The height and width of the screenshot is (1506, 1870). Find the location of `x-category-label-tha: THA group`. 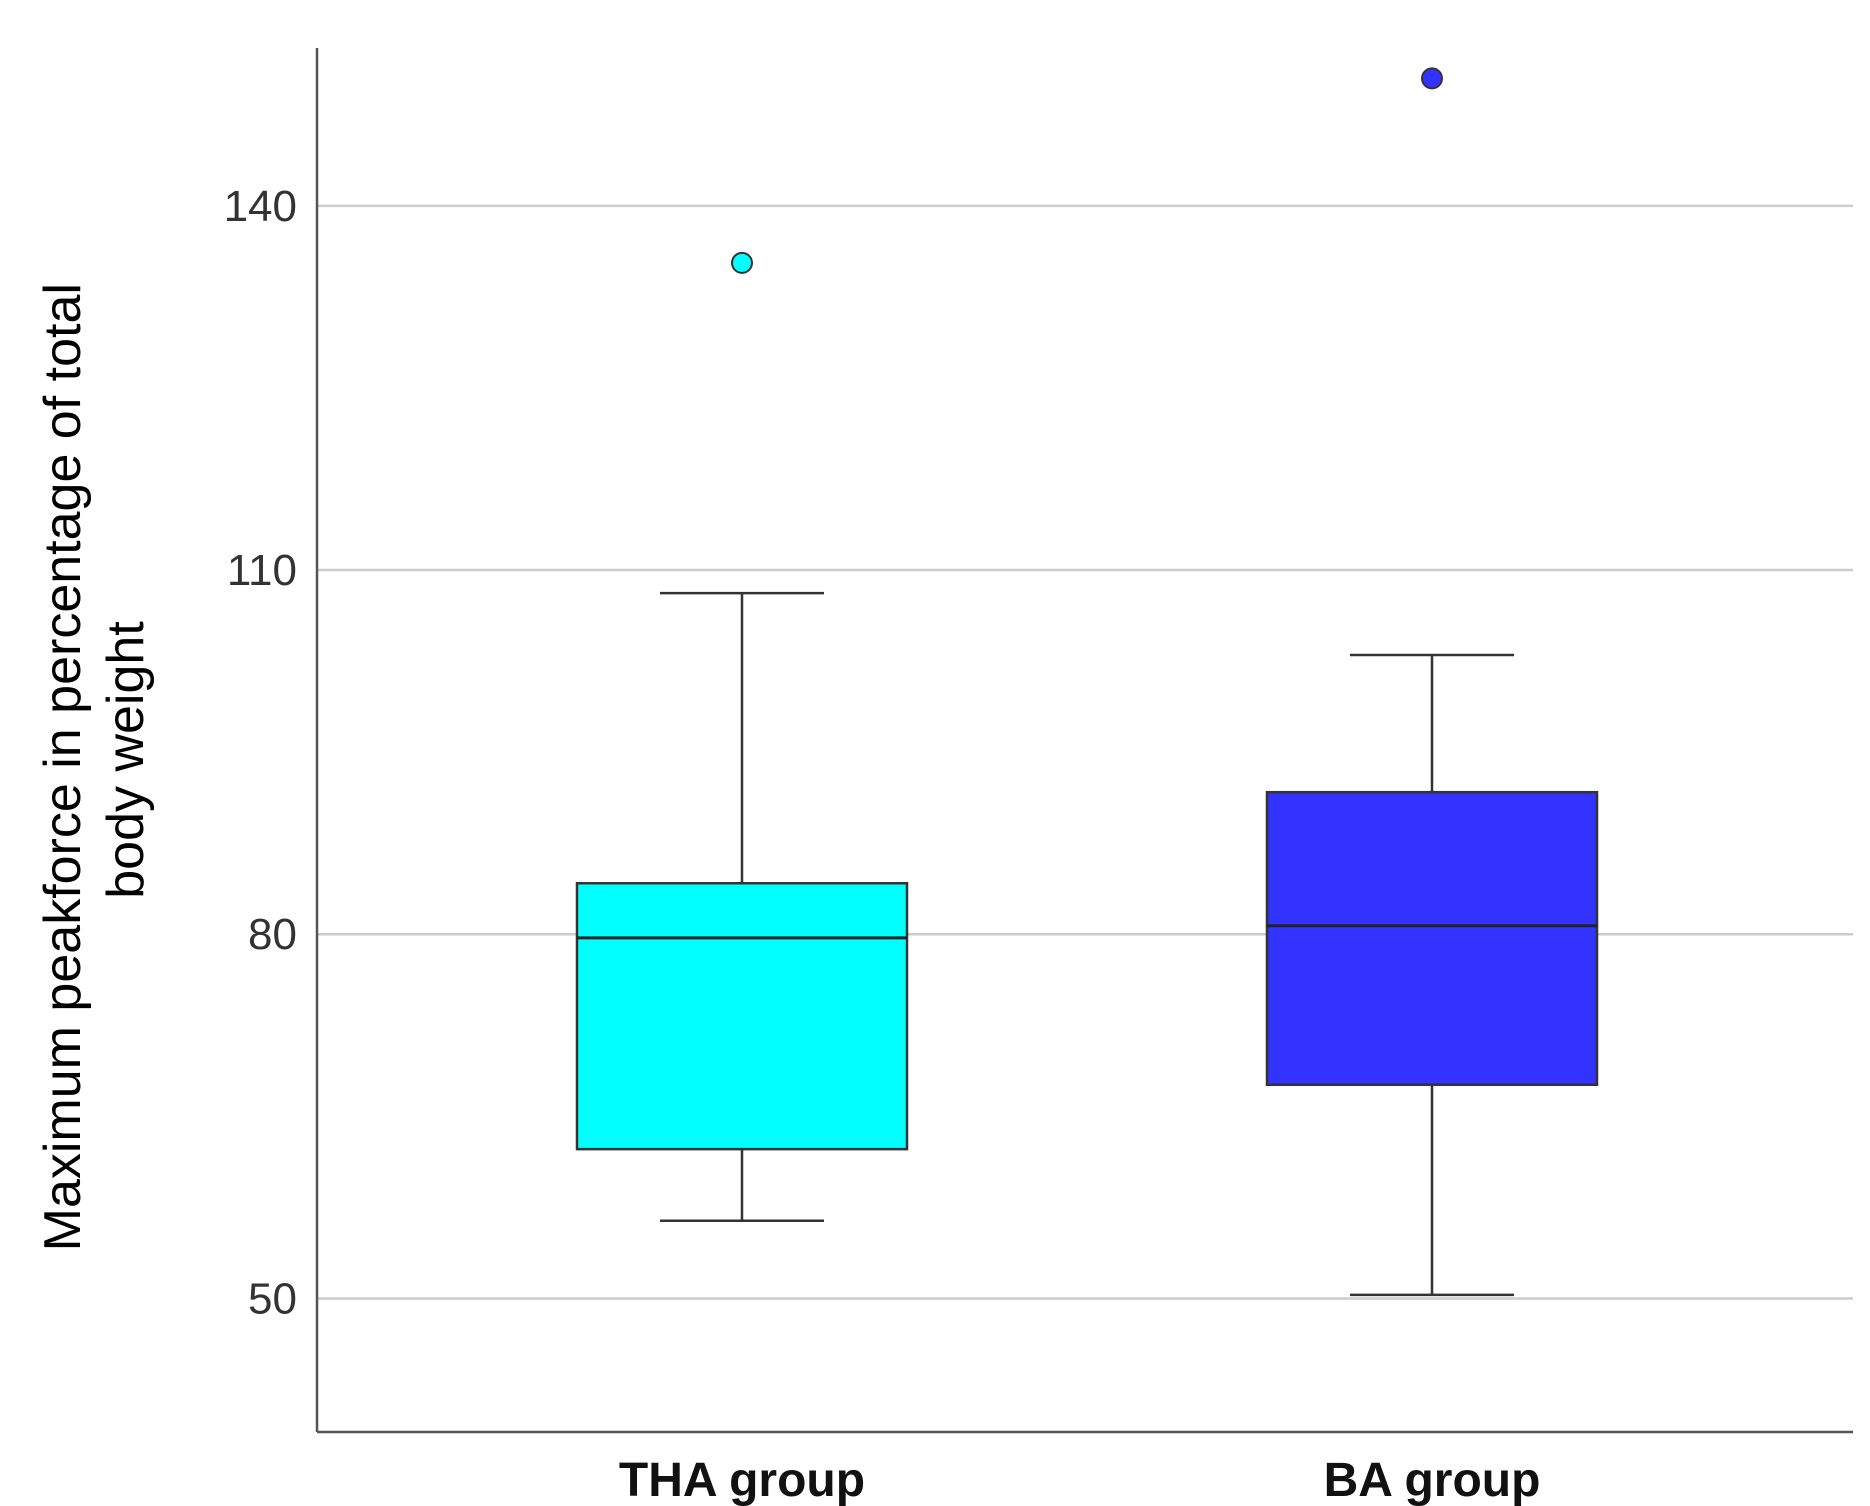

x-category-label-tha: THA group is located at coordinates (742, 1480).